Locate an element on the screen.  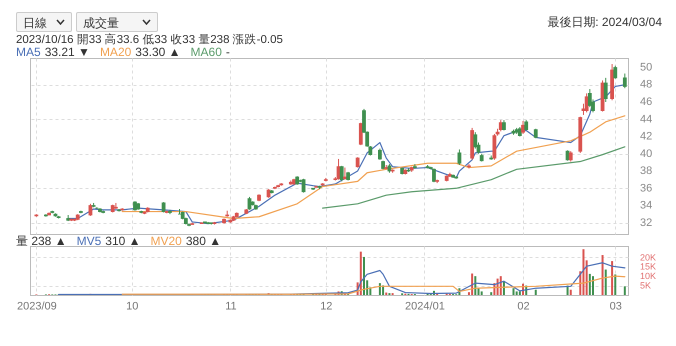
y-tick-label: 15K is located at coordinates (648, 267).